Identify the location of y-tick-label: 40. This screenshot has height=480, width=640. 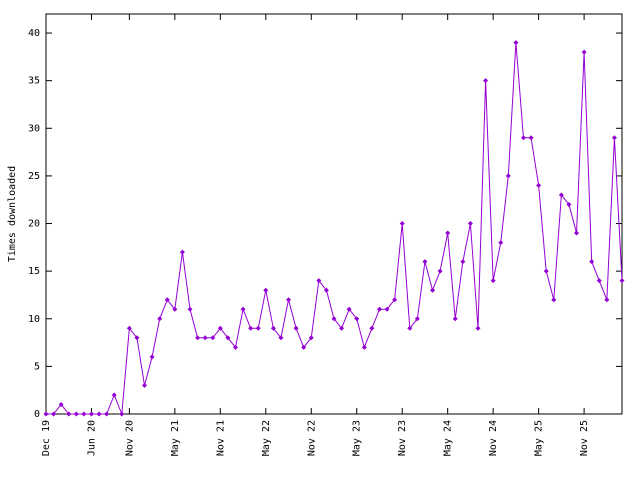
(34, 33).